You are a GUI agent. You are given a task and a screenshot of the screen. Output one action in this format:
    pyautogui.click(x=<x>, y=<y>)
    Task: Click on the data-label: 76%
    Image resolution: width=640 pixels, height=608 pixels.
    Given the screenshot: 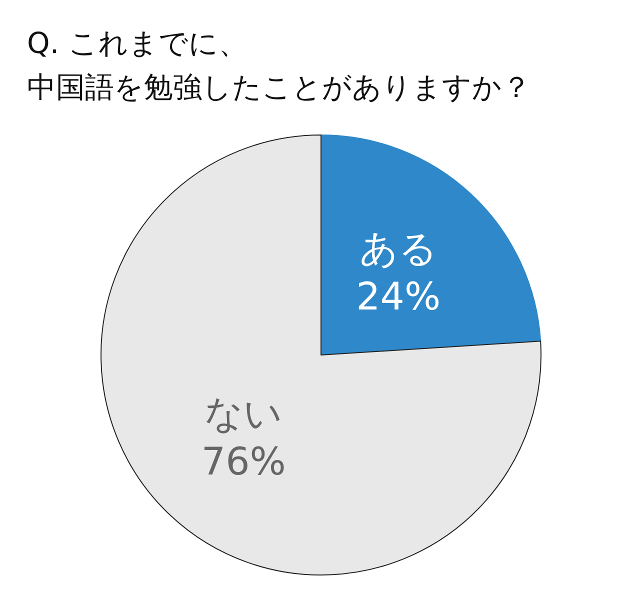 What is the action you would take?
    pyautogui.click(x=243, y=461)
    